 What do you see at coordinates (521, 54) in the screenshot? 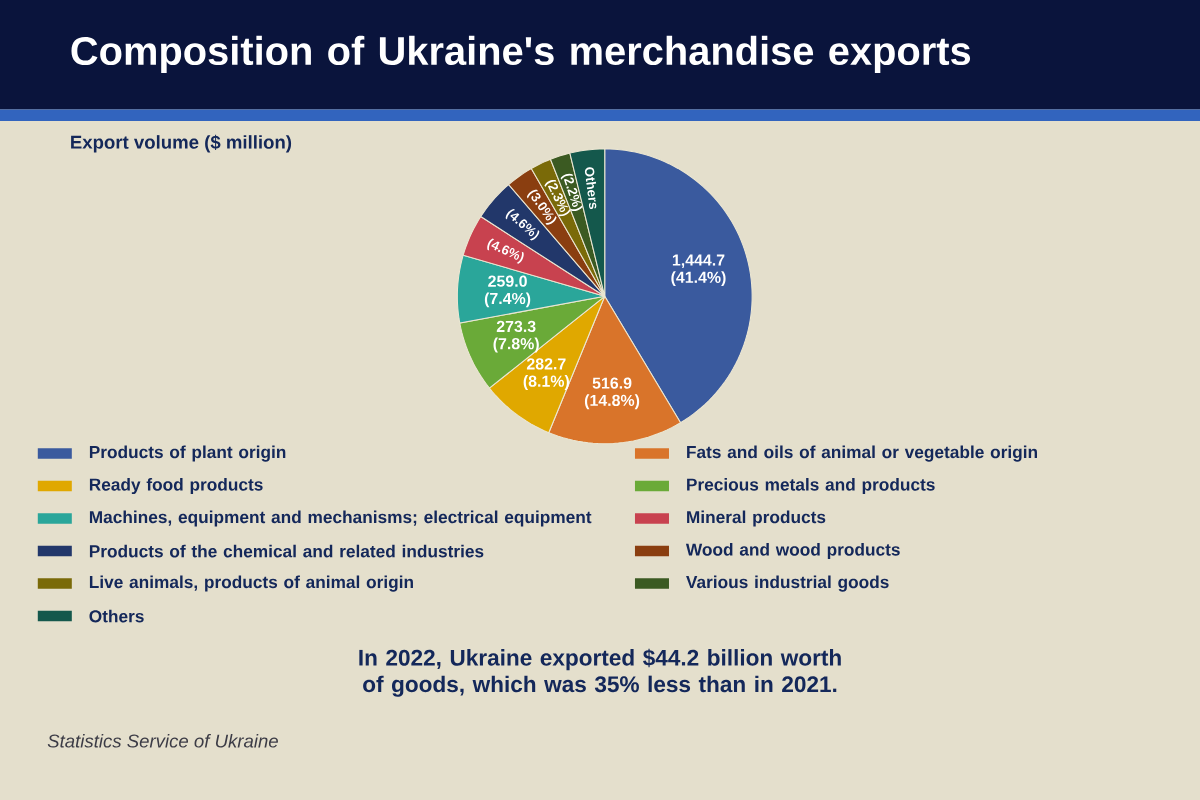
I see `chart-title: Composition of Ukraine's merchandise exports` at bounding box center [521, 54].